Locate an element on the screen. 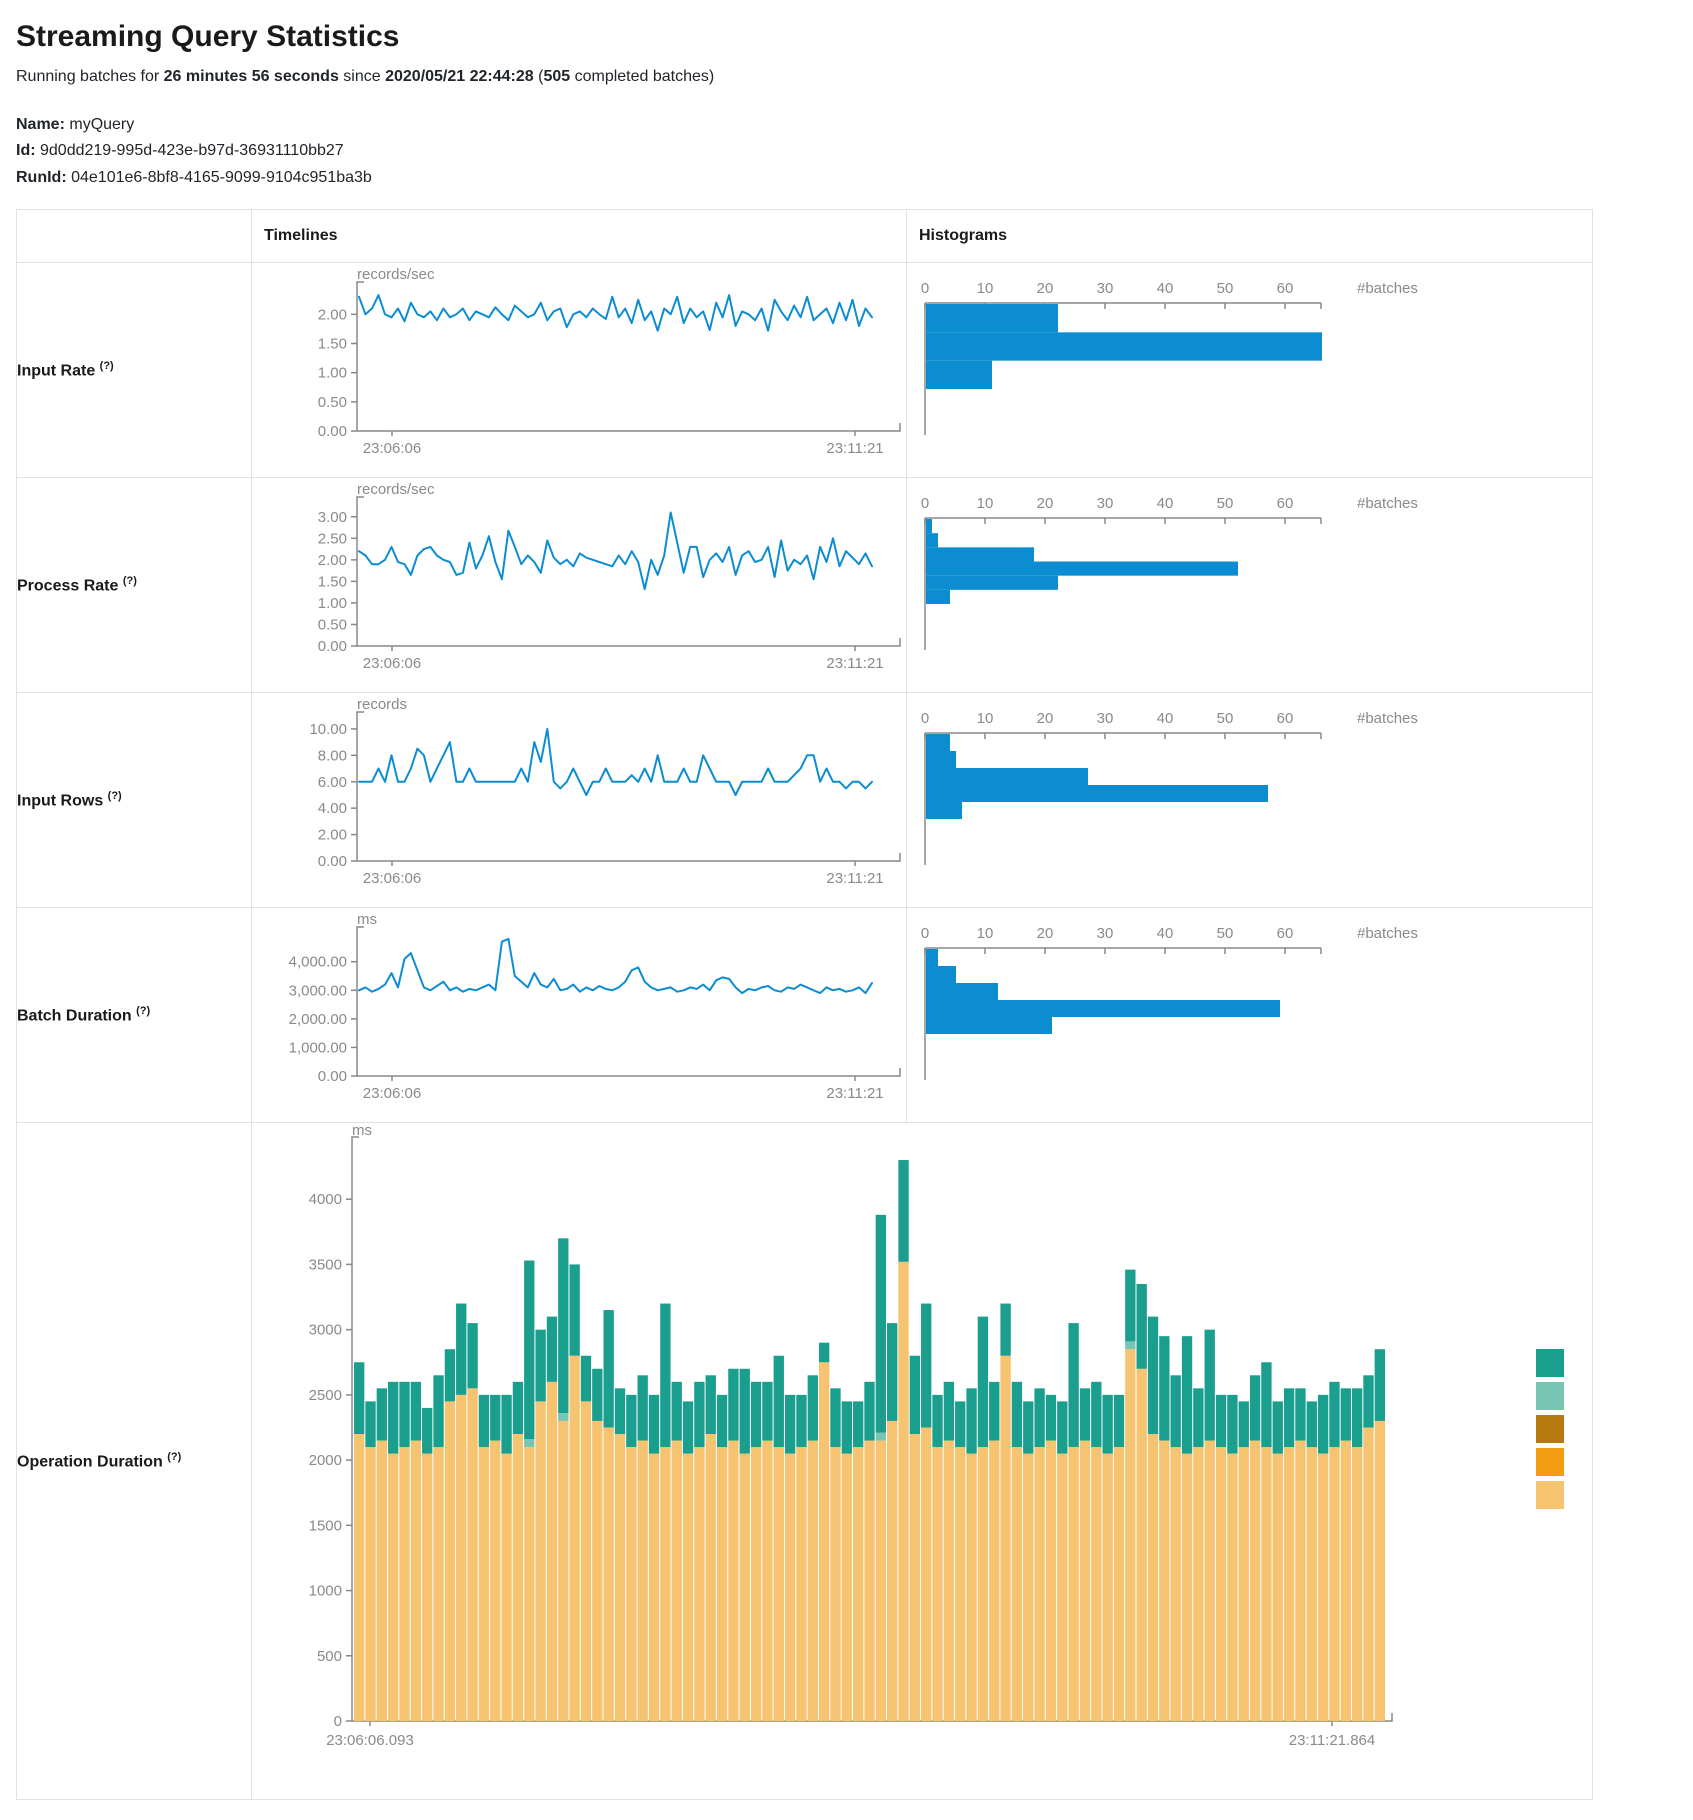  svg-text: 1500 is located at coordinates (325, 1525).